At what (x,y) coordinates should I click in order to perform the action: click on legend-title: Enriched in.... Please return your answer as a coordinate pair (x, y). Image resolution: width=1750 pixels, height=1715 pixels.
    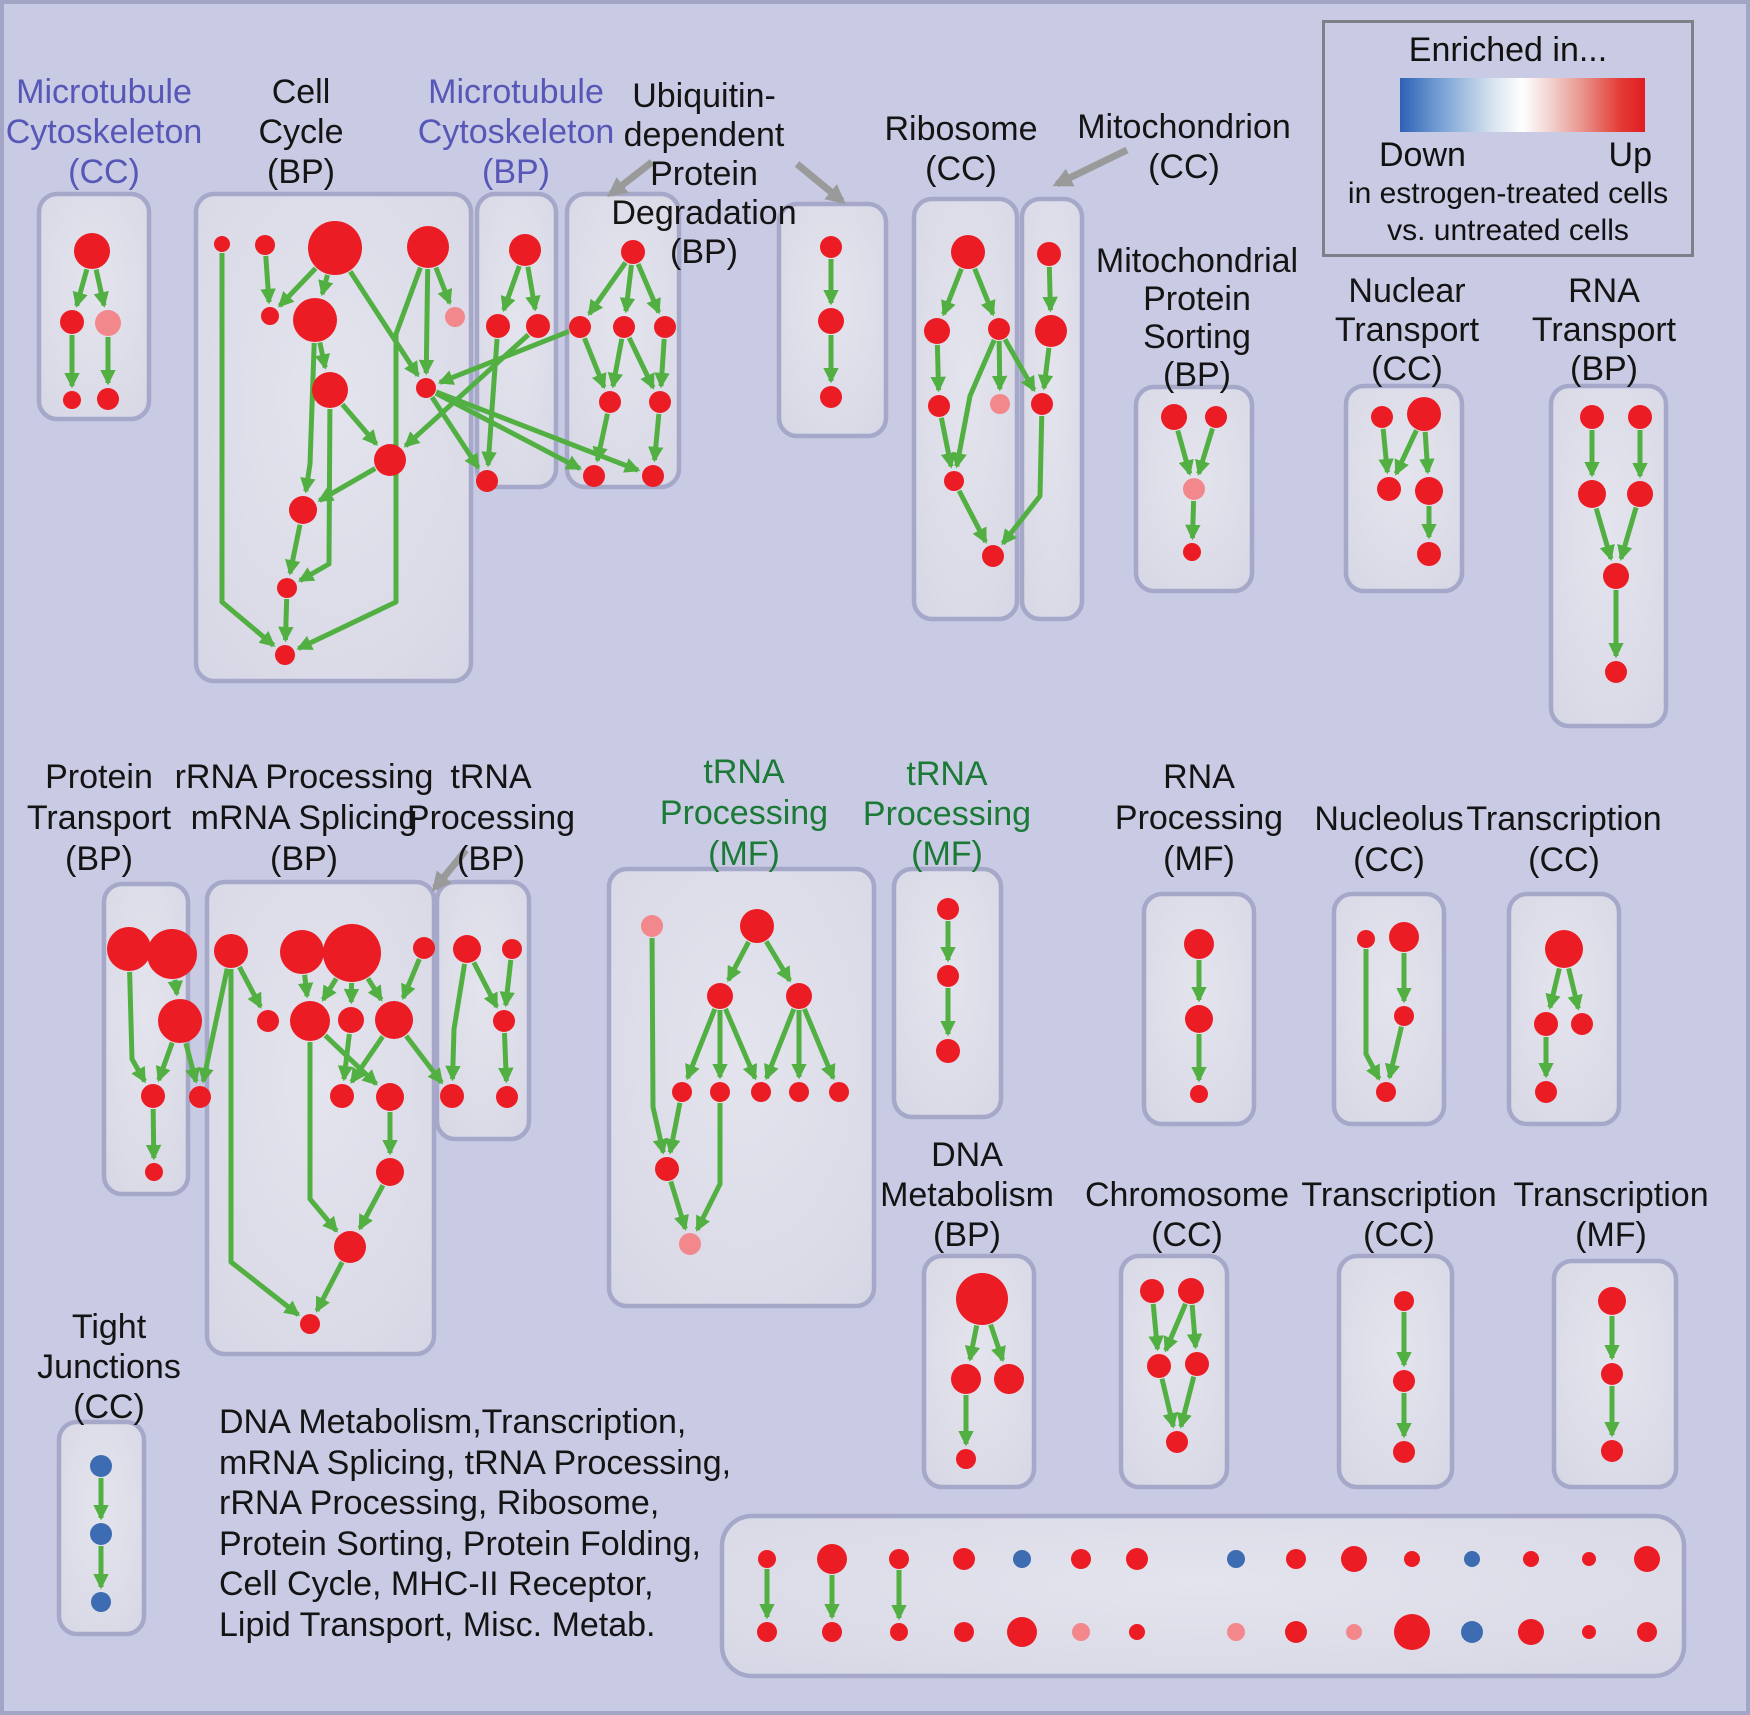
    Looking at the image, I should click on (1508, 50).